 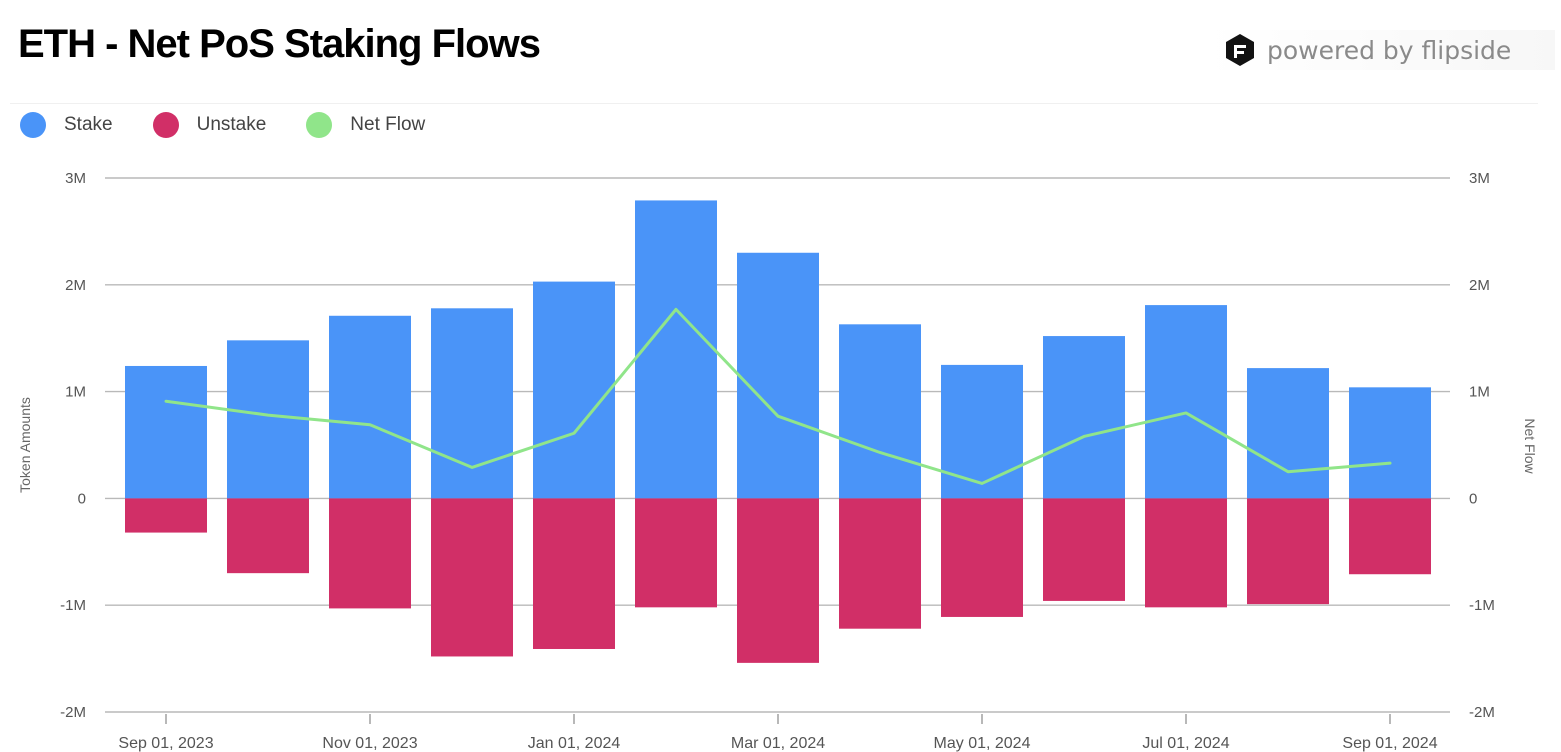 What do you see at coordinates (75, 178) in the screenshot?
I see `y-tick-label-left: 3M` at bounding box center [75, 178].